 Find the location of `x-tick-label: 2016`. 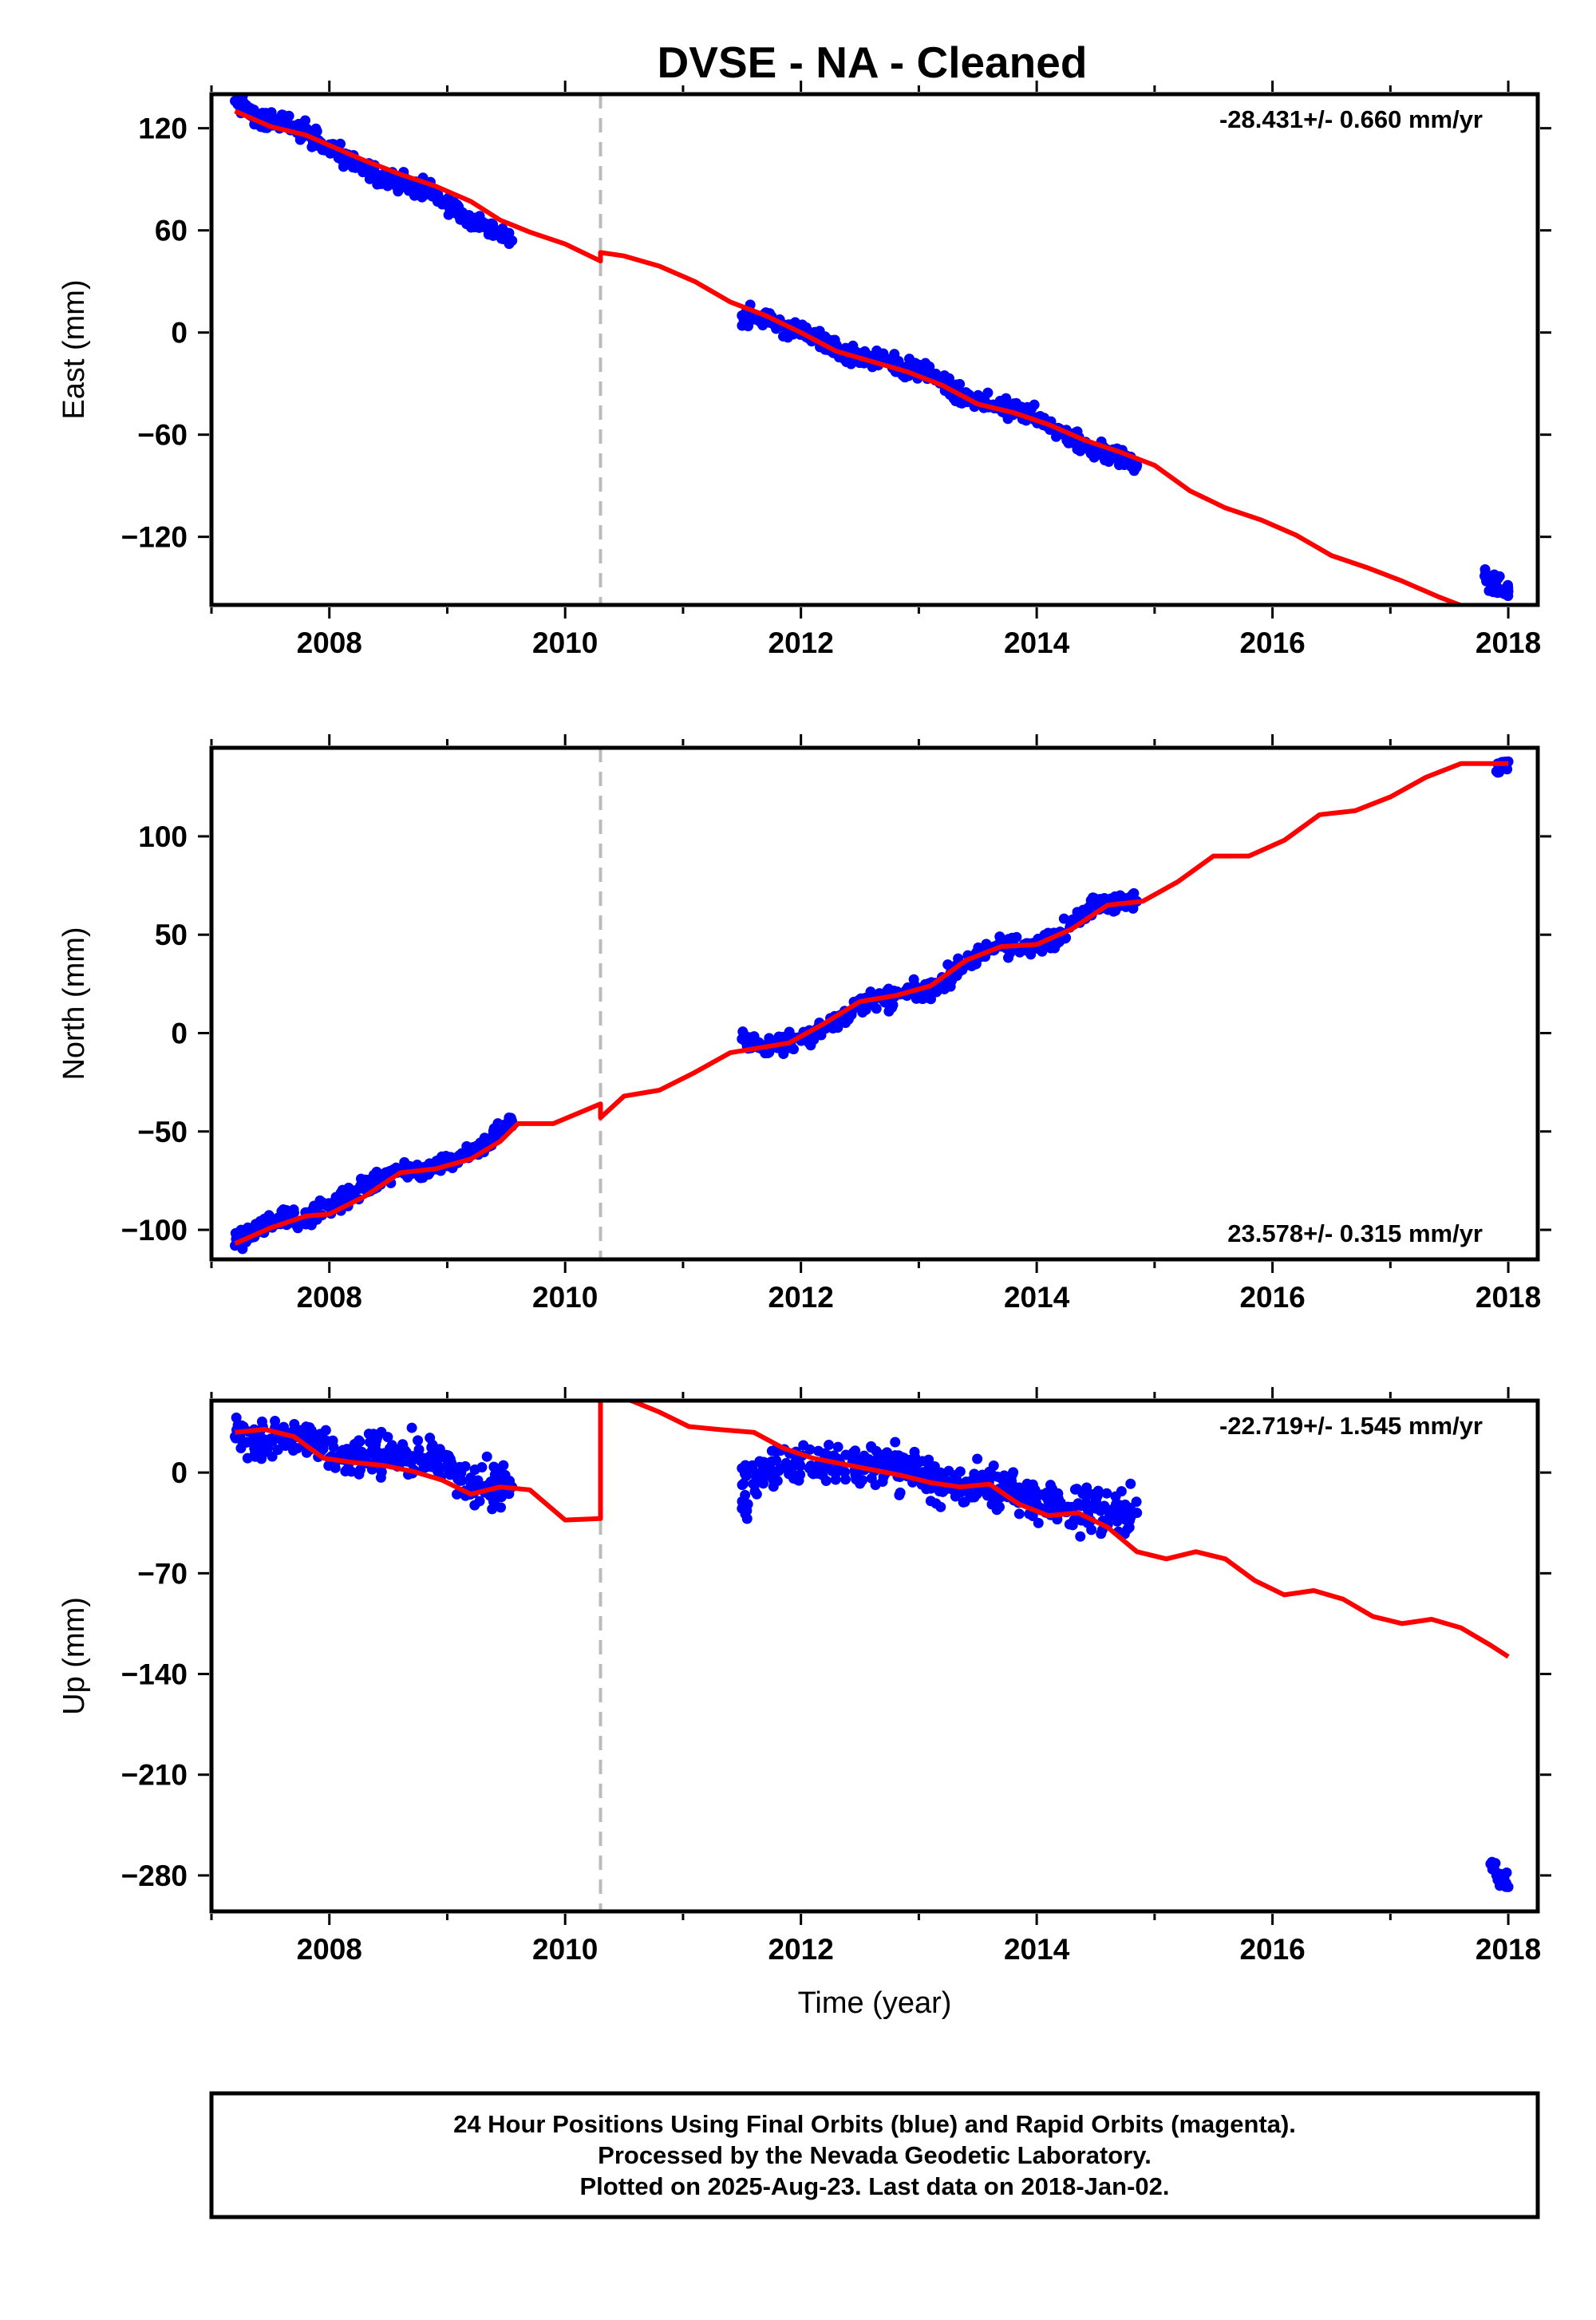

x-tick-label: 2016 is located at coordinates (1272, 1297).